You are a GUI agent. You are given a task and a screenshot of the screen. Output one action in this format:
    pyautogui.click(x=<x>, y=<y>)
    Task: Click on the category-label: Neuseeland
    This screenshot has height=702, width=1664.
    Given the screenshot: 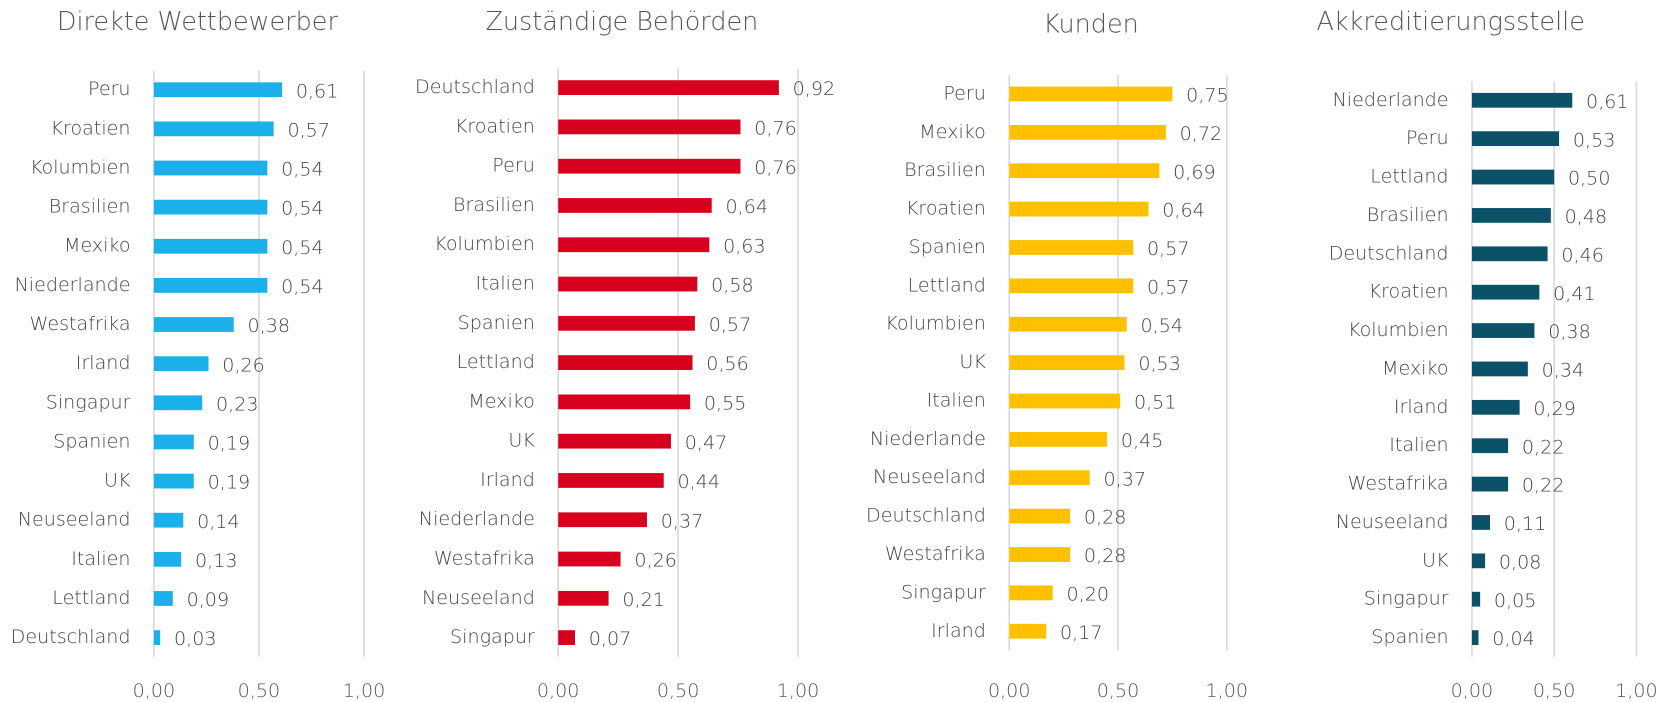 What is the action you would take?
    pyautogui.click(x=478, y=598)
    